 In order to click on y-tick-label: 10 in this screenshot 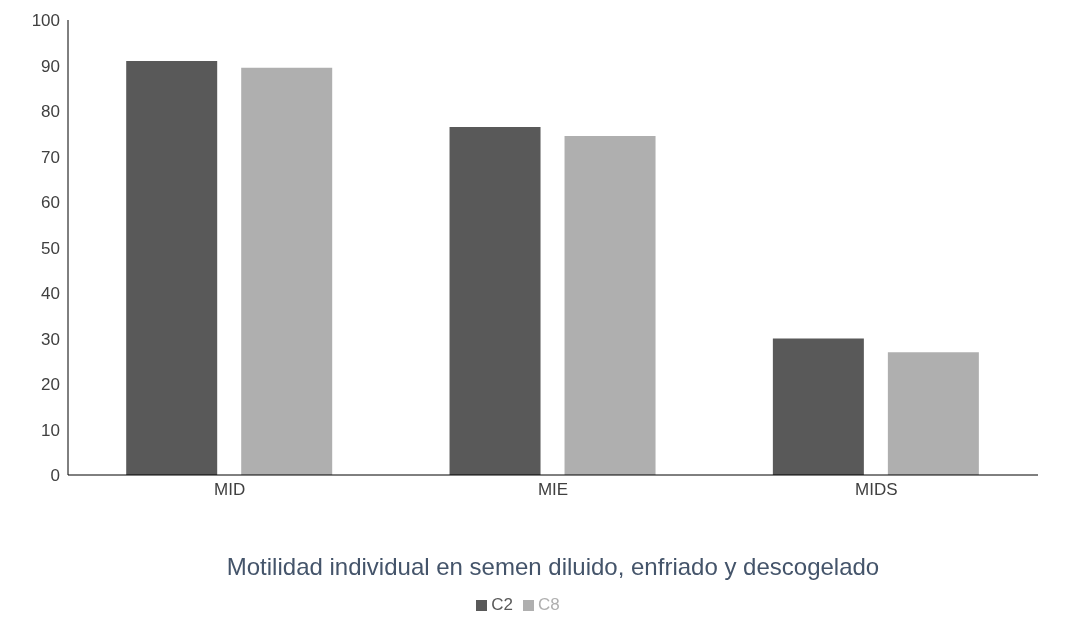, I will do `click(50, 430)`.